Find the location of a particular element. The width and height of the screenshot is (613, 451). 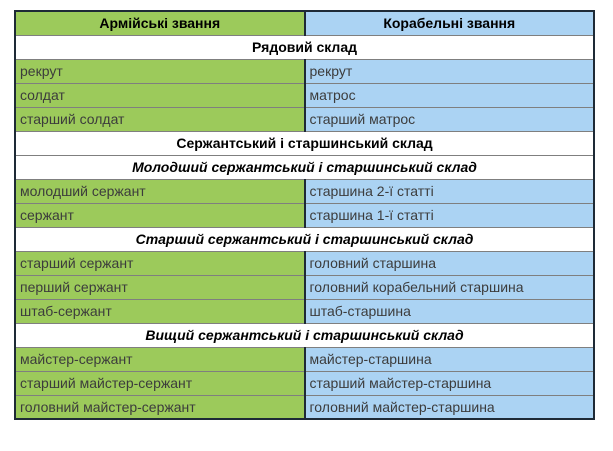

subsection-heading: Вищий сержантський і старшинський склад is located at coordinates (304, 335).